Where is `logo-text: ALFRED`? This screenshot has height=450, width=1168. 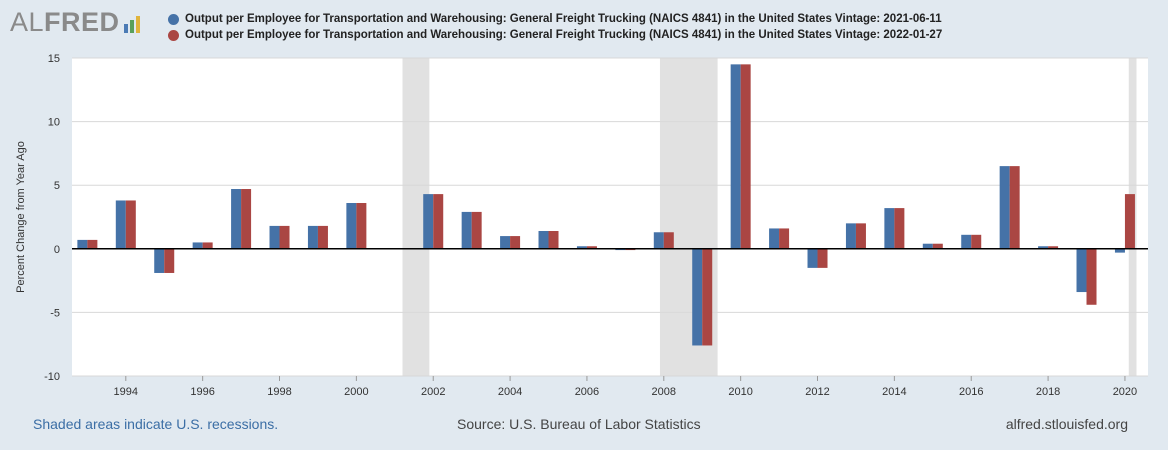 logo-text: ALFRED is located at coordinates (65, 22).